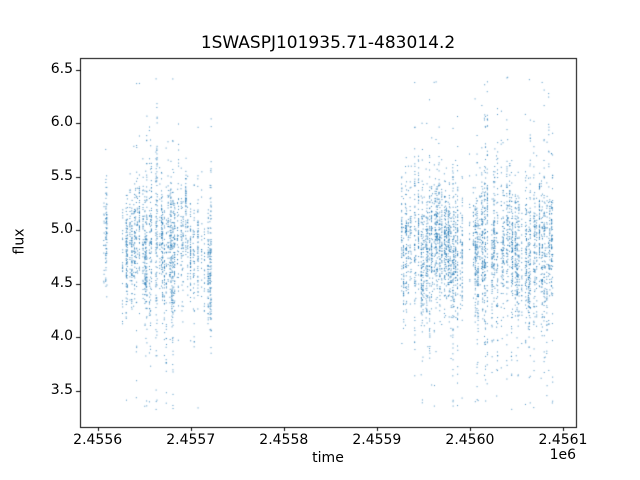 The height and width of the screenshot is (480, 640). I want to click on y-tick-label: 5.5, so click(61, 175).